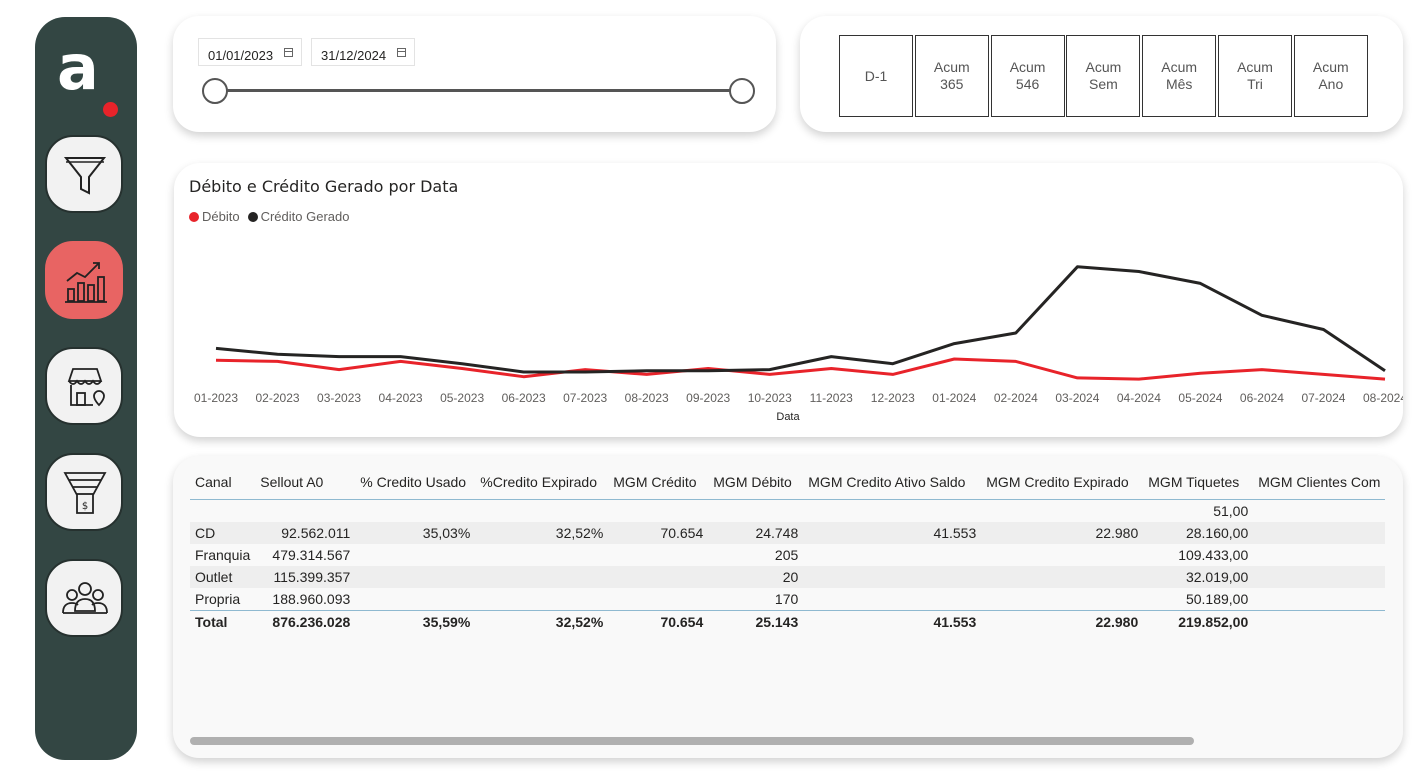 The width and height of the screenshot is (1423, 773). I want to click on period-button-4: Acum Mês, so click(1179, 76).